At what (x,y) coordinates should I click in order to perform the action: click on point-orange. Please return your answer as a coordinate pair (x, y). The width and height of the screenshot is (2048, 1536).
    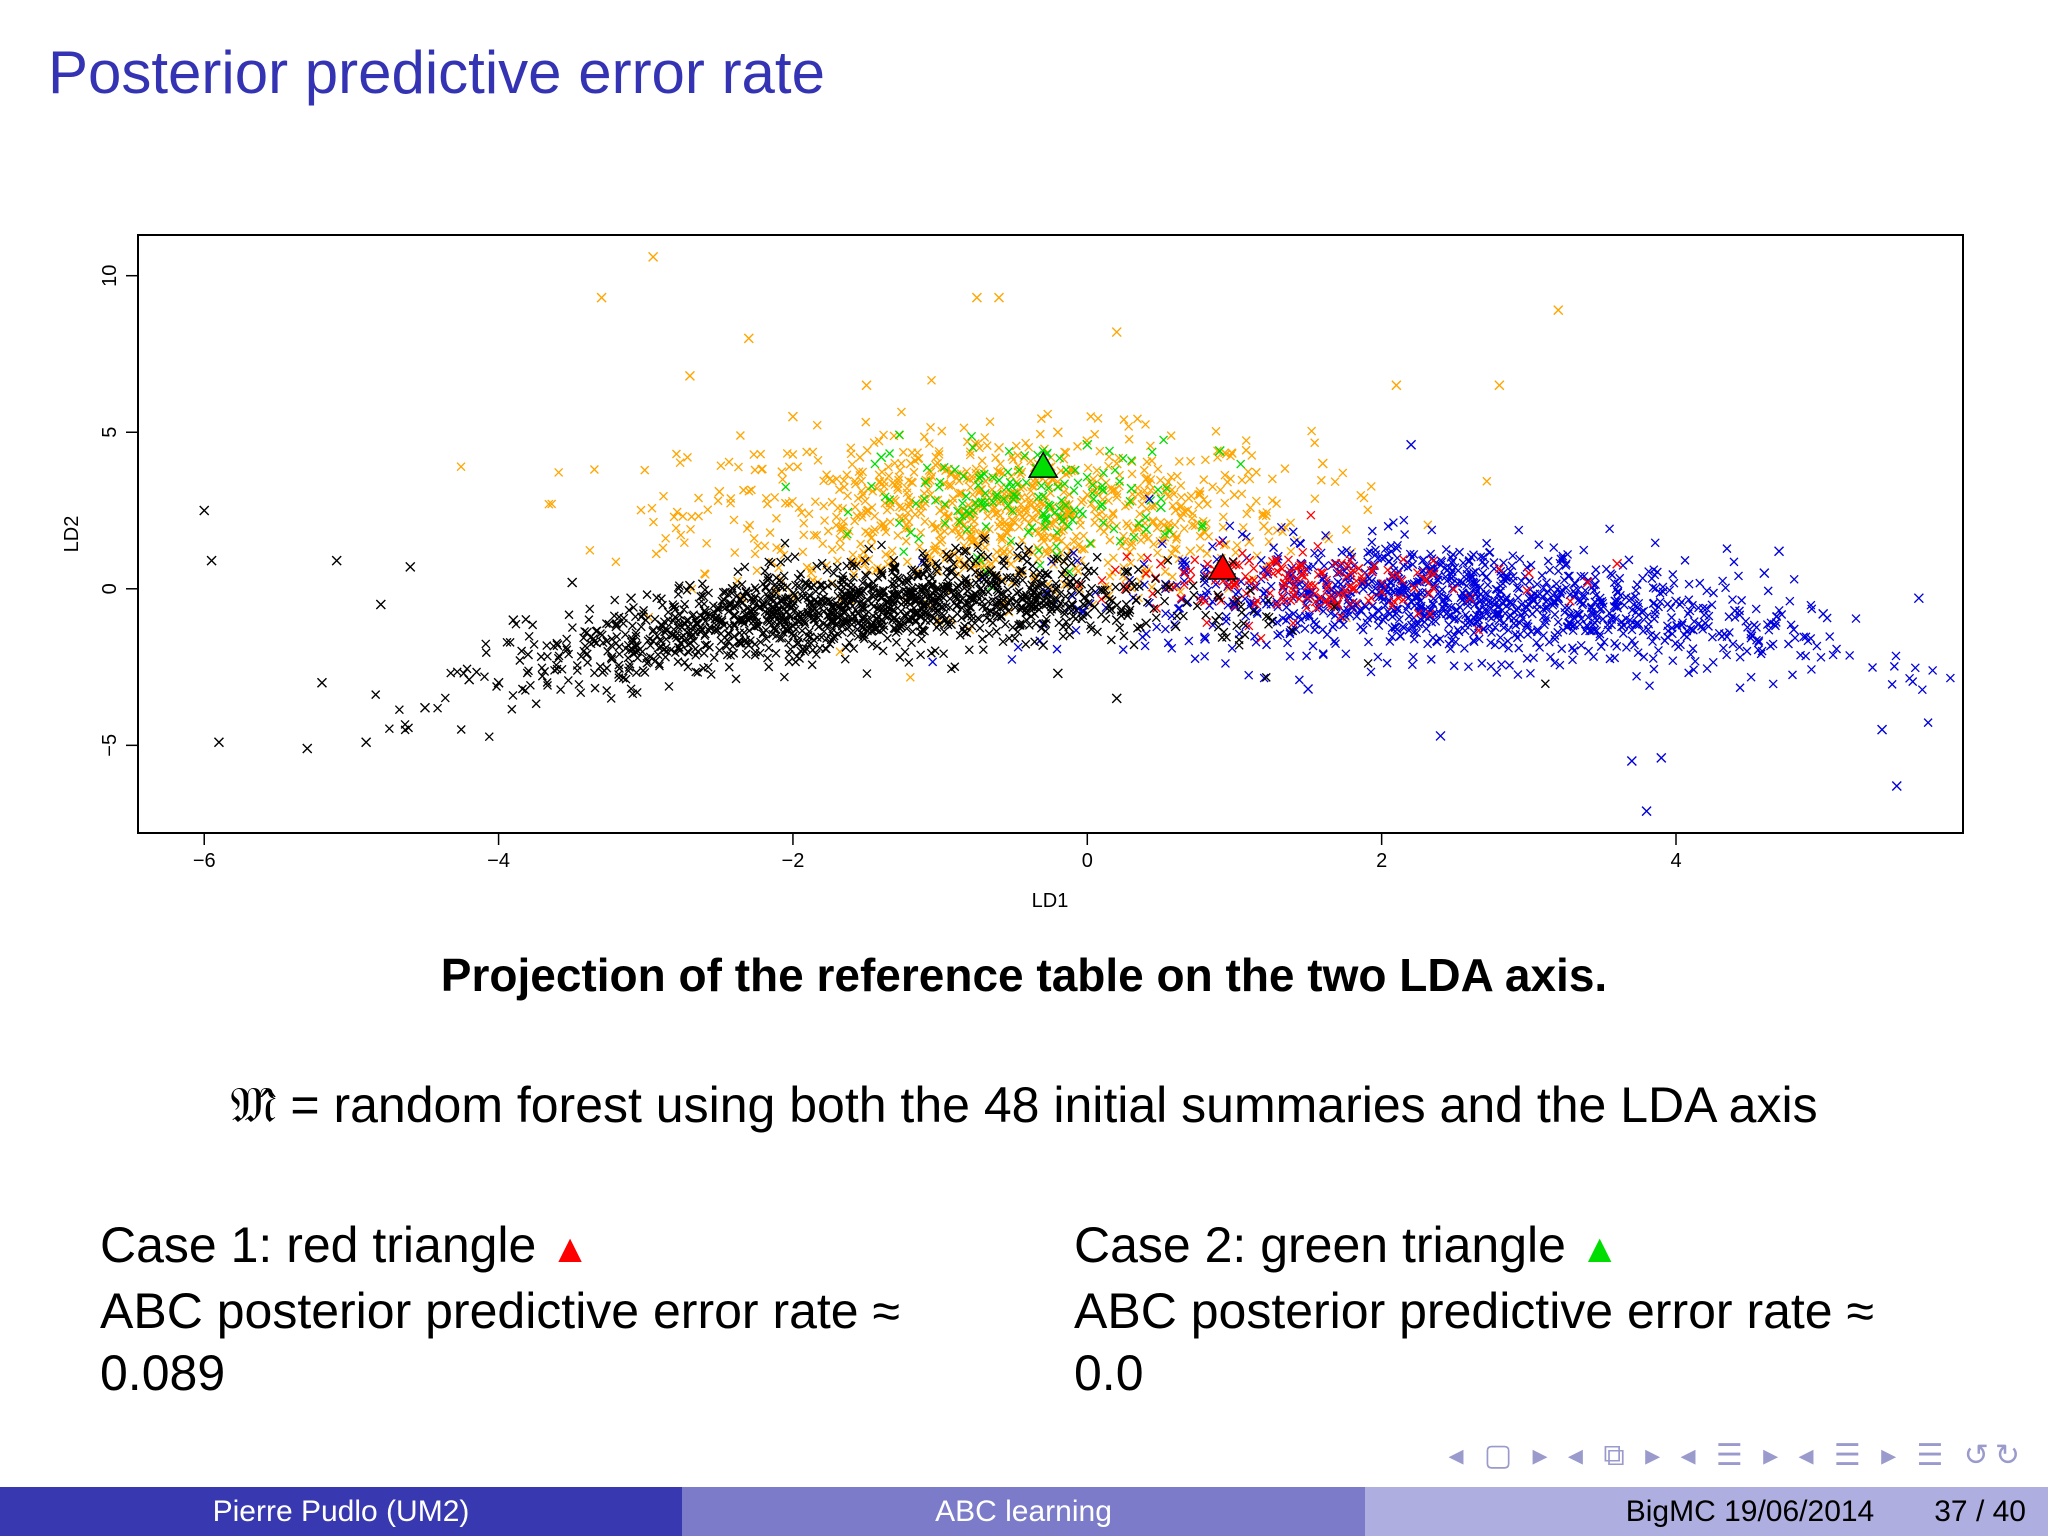
    Looking at the image, I should click on (689, 375).